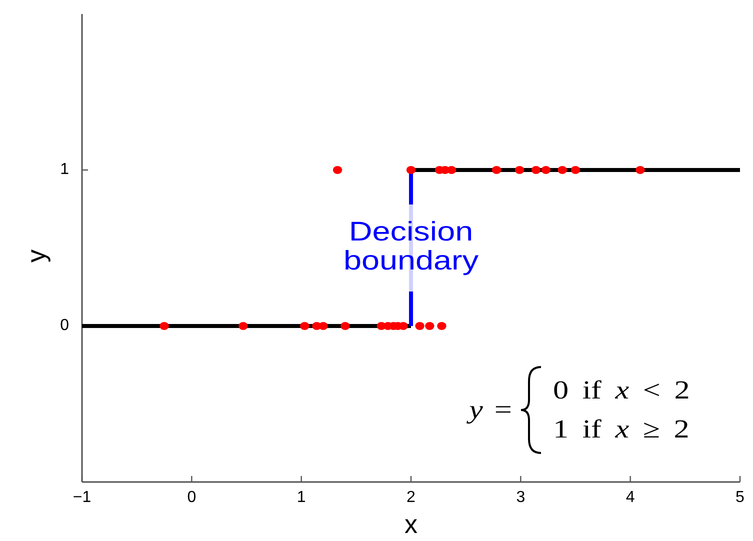 This screenshot has height=541, width=753. Describe the element at coordinates (411, 246) in the screenshot. I see `series-label: Decision boundary` at that location.